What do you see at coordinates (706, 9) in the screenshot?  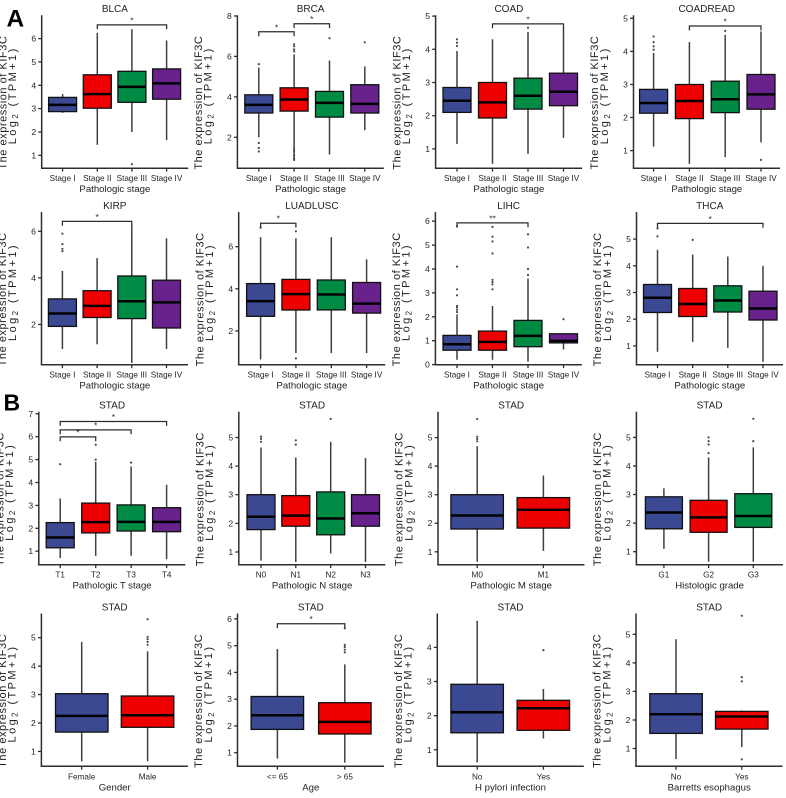 I see `svg-text: COADREAD` at bounding box center [706, 9].